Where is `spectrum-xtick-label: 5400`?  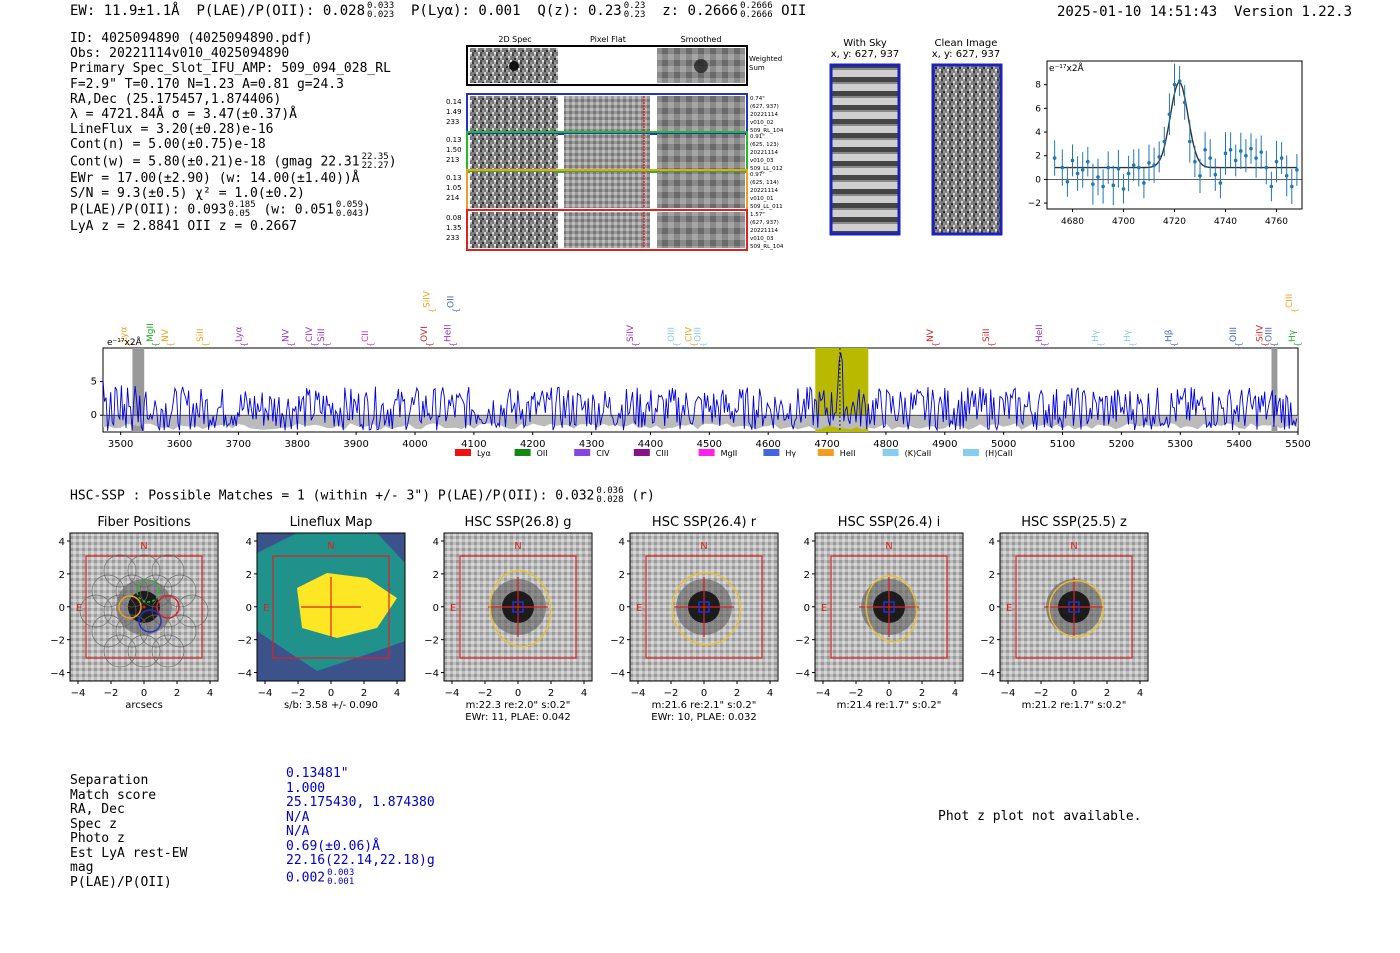
spectrum-xtick-label: 5400 is located at coordinates (1238, 444).